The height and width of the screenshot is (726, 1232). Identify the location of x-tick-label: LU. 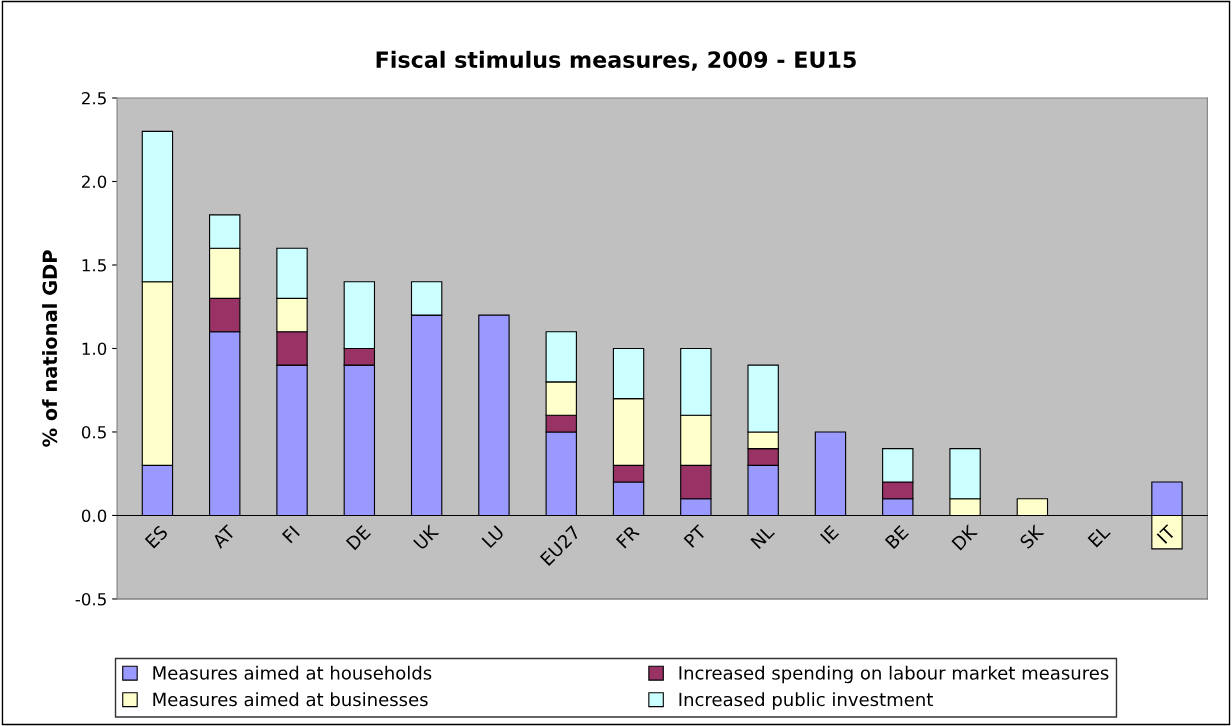
(493, 537).